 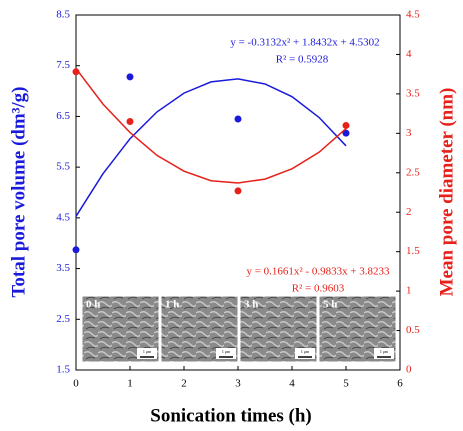 What do you see at coordinates (400, 384) in the screenshot?
I see `x-tick-label: 6` at bounding box center [400, 384].